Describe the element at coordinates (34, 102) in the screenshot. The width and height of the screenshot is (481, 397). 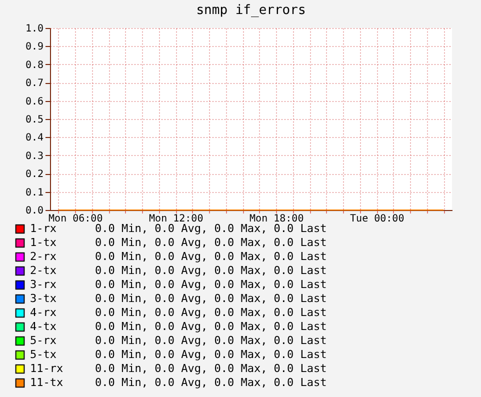
I see `y-tick-label: 0.6` at that location.